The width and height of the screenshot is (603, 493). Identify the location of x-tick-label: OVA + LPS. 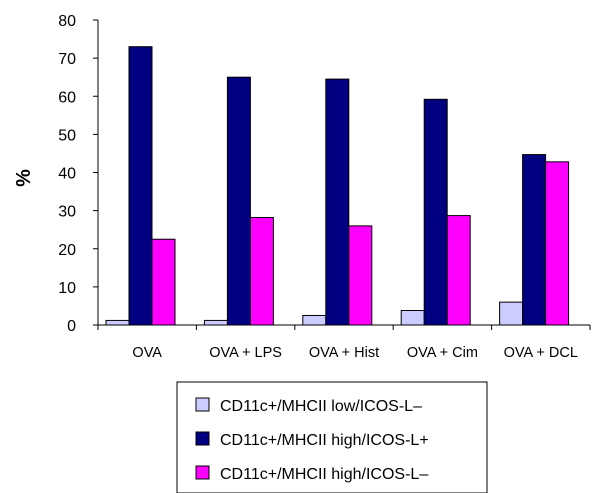
(245, 353).